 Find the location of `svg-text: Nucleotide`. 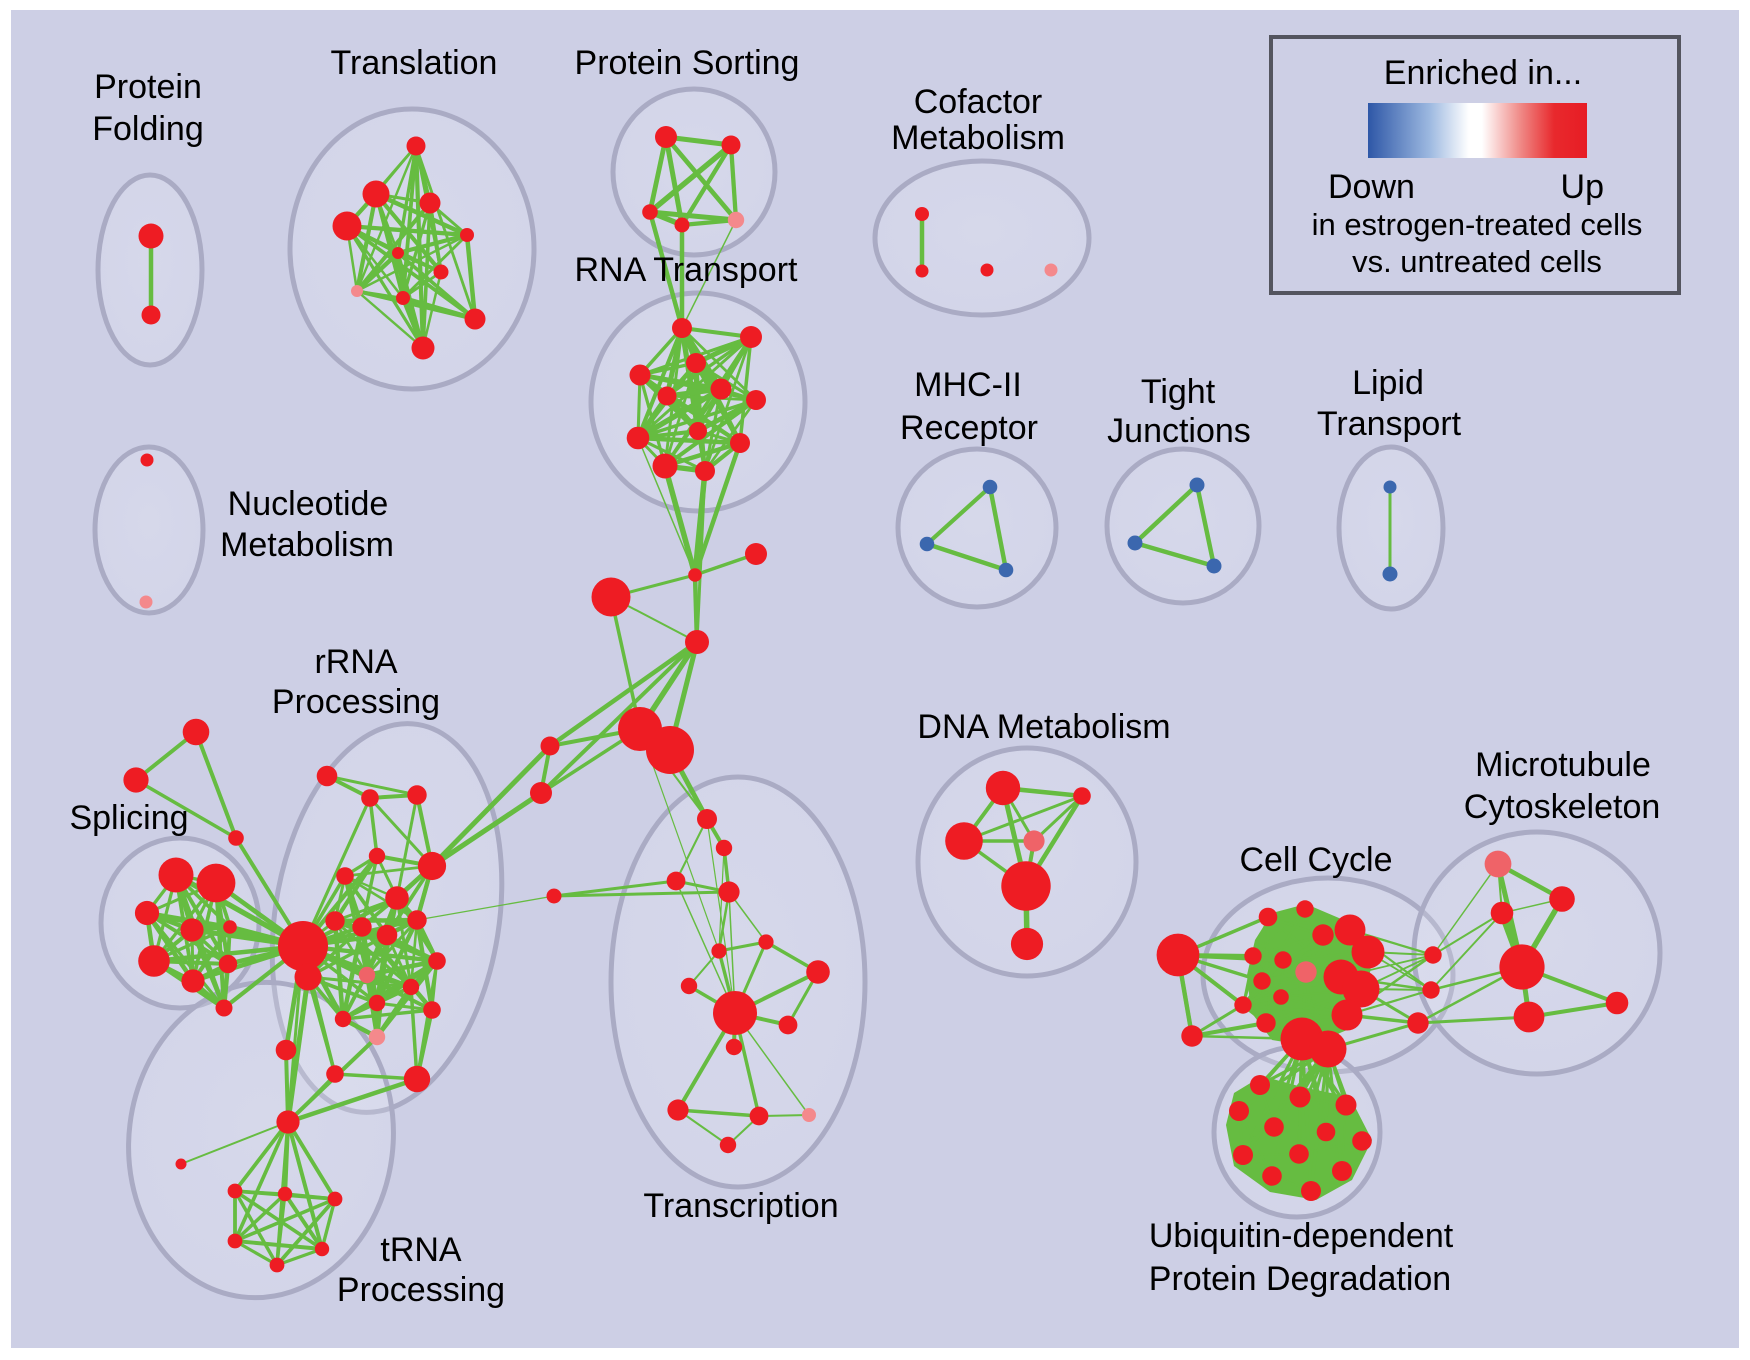

svg-text: Nucleotide is located at coordinates (308, 504).